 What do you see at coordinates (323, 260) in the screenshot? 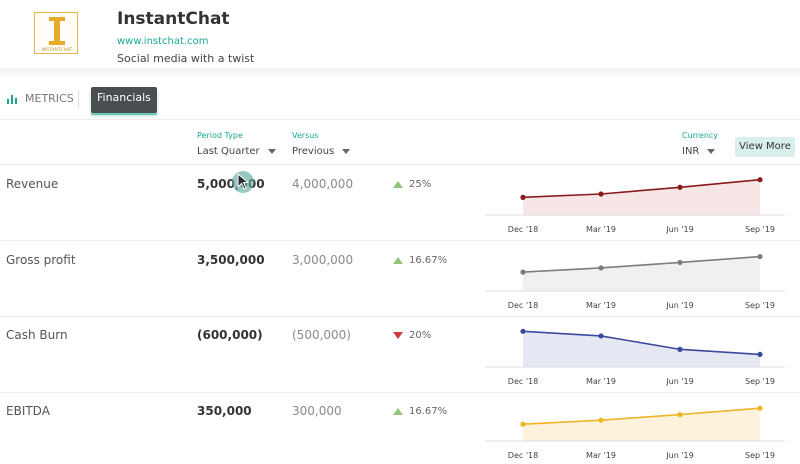
I see `row-previous-value: 3,000,000` at bounding box center [323, 260].